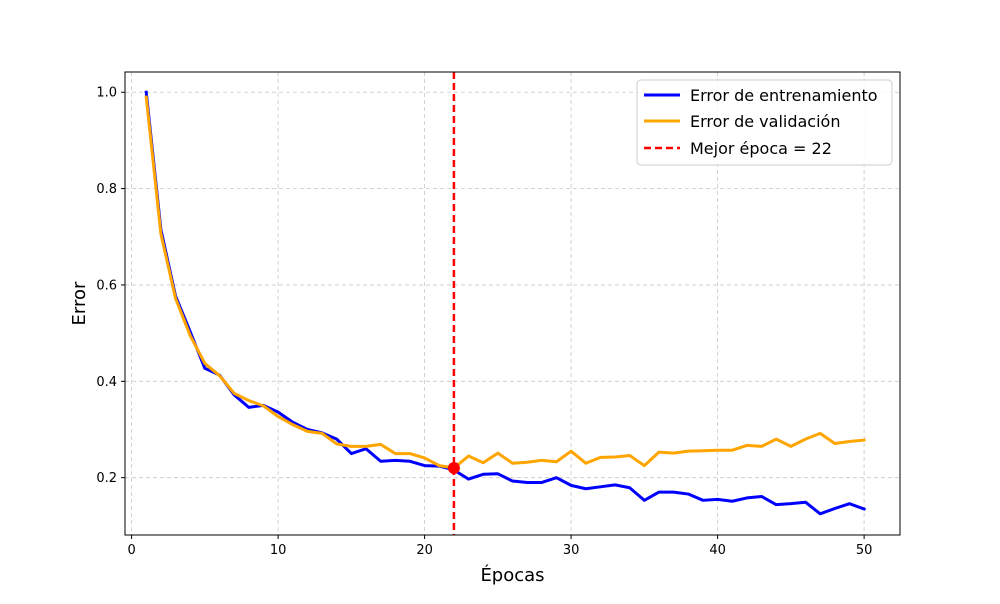  Describe the element at coordinates (717, 550) in the screenshot. I see `x-tick-label: 40` at that location.